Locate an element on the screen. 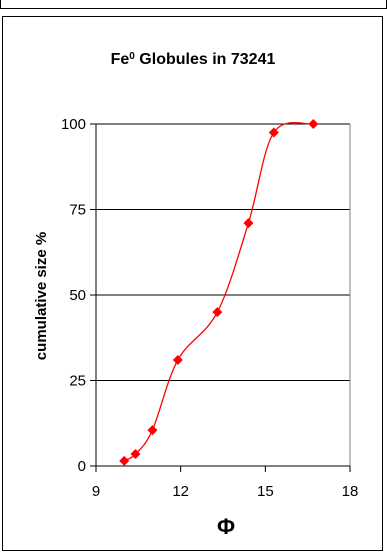  x-tick-label-9: 9 is located at coordinates (96, 491).